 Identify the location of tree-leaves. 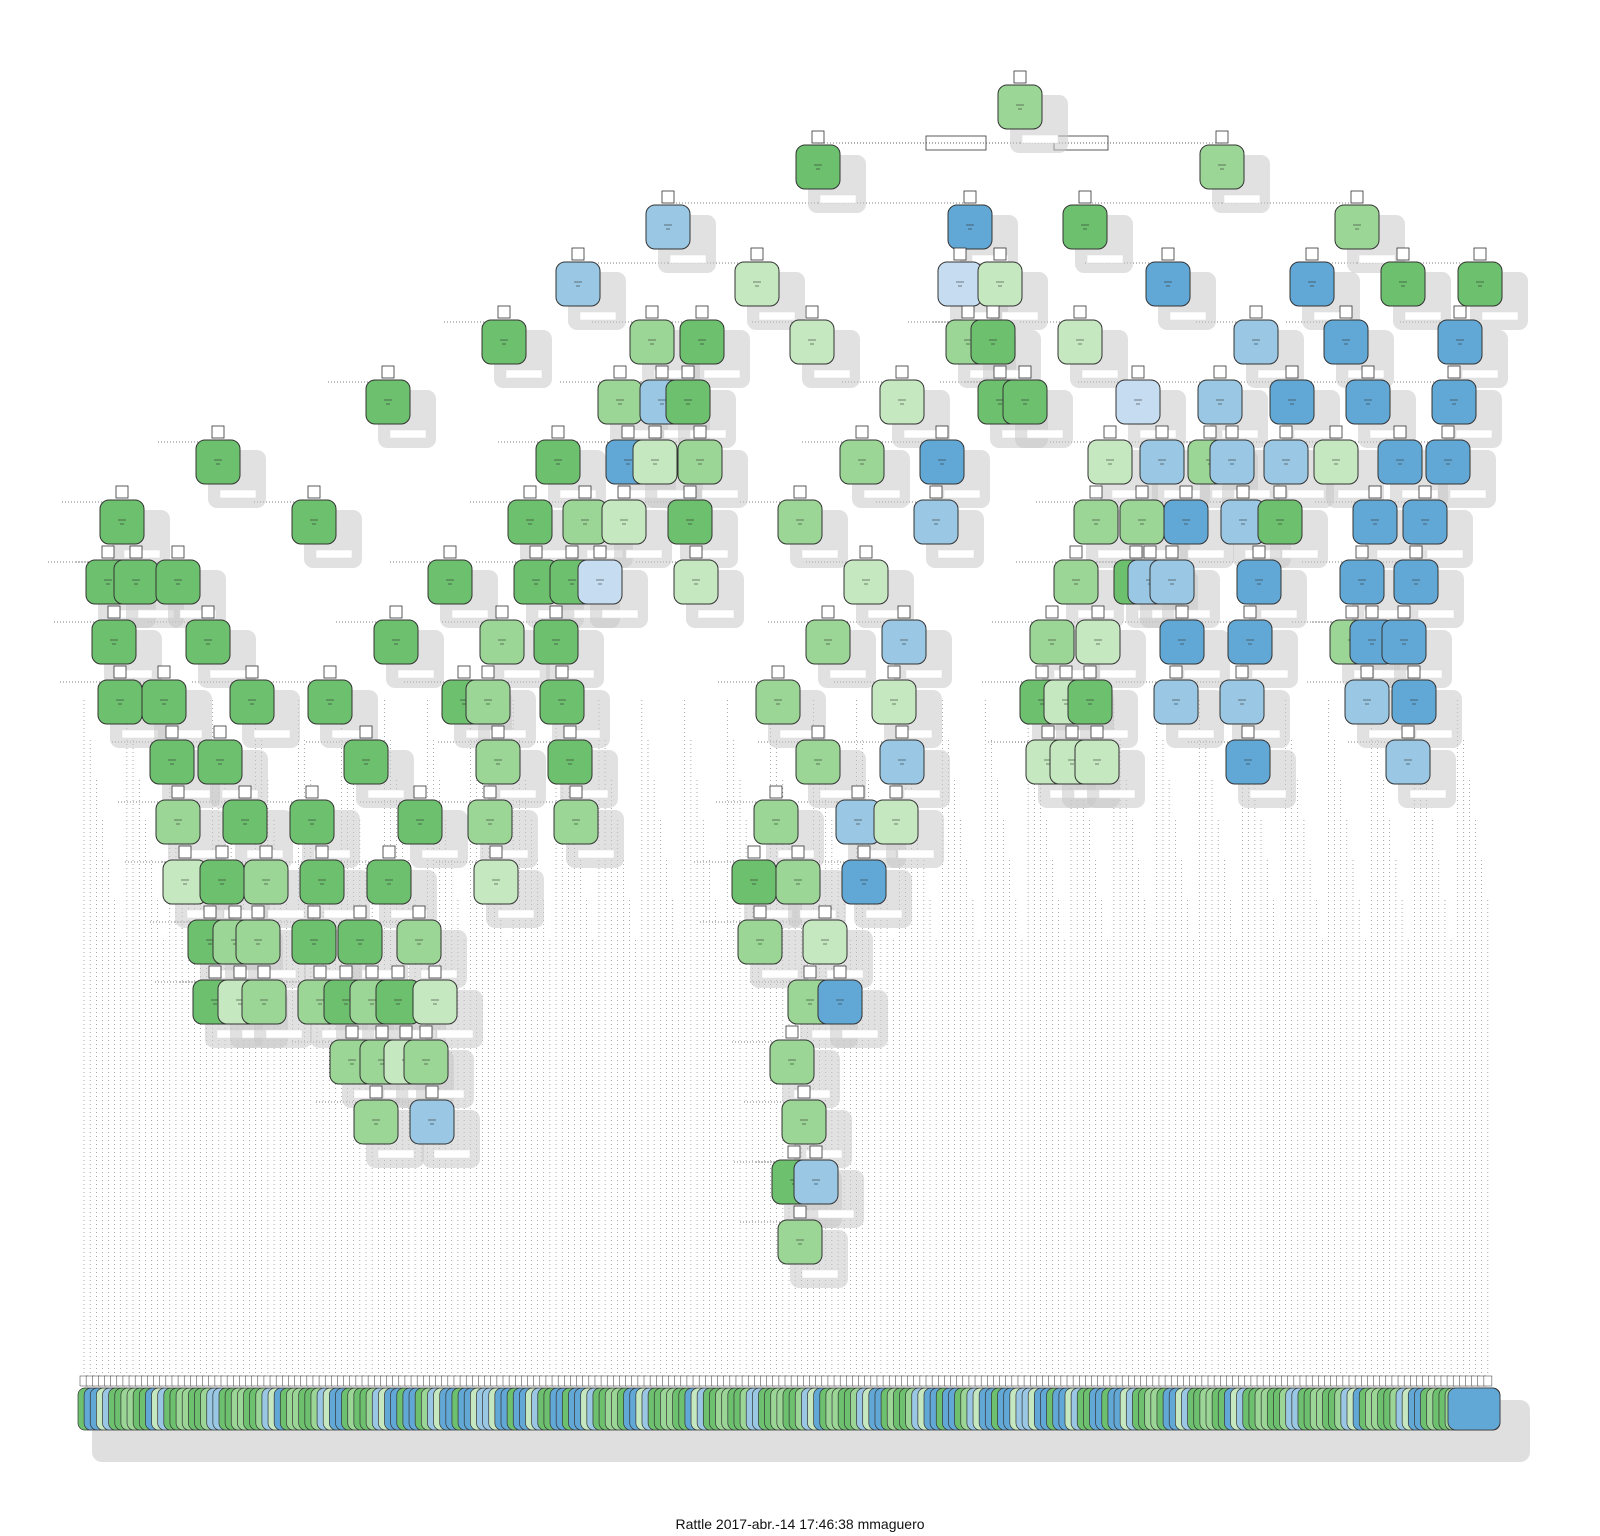
(803, 1418).